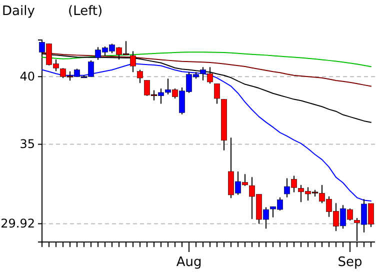  Describe the element at coordinates (17, 223) in the screenshot. I see `y-tick-label: 29.92` at that location.